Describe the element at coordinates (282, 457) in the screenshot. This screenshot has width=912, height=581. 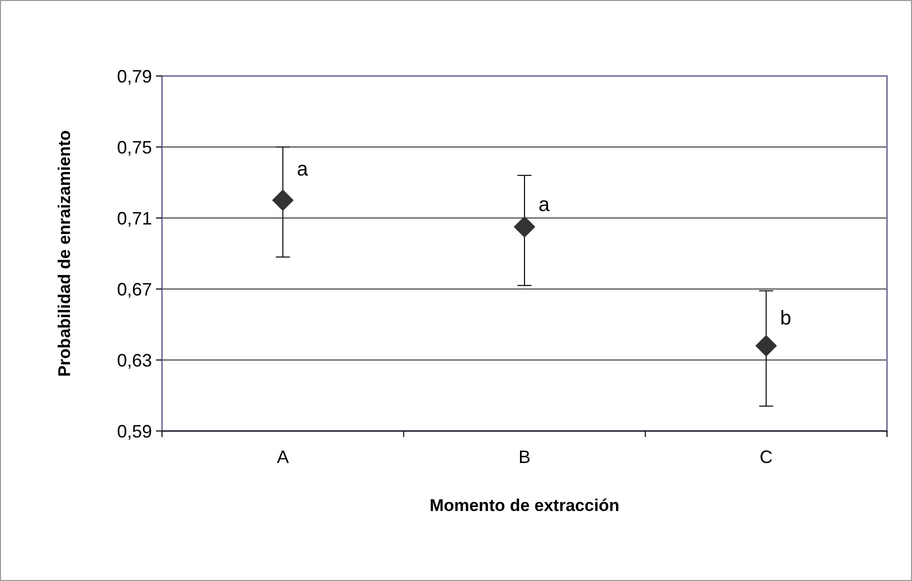
I see `x-tick-label: A` at that location.